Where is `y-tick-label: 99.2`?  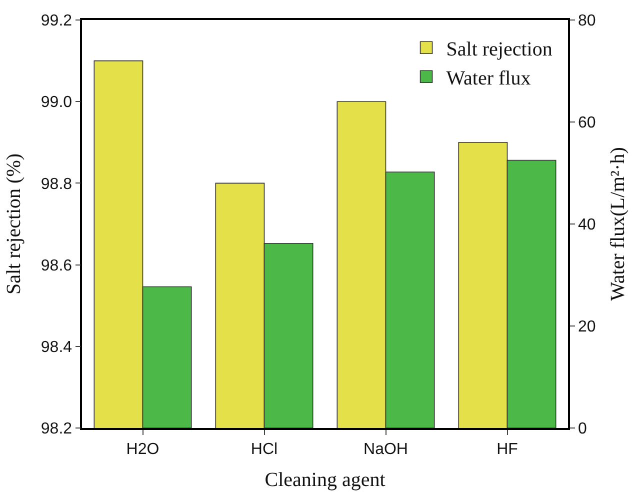
y-tick-label: 99.2 is located at coordinates (56, 21).